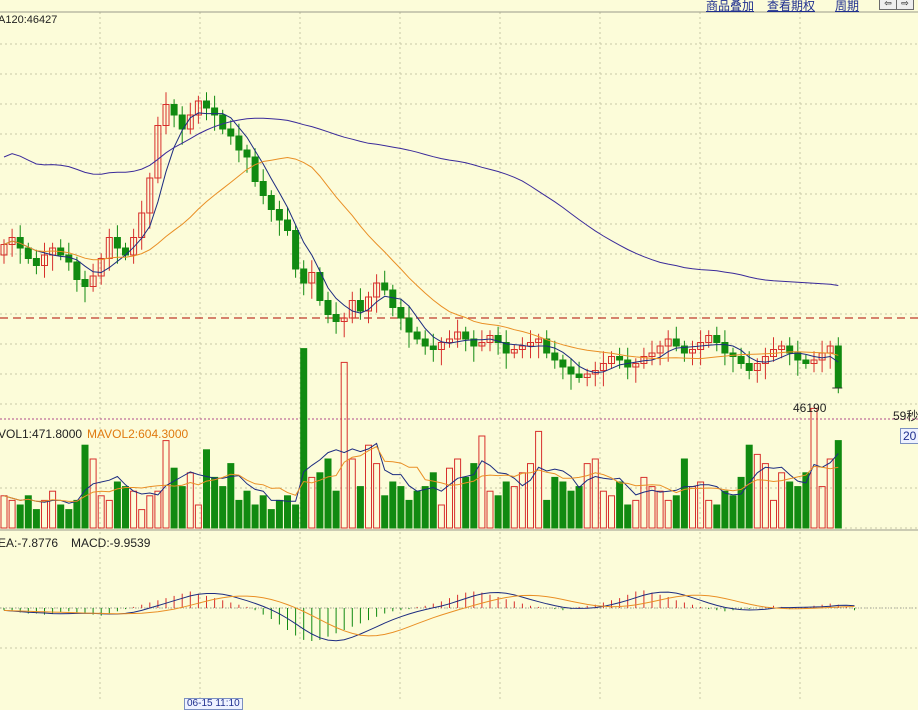  I want to click on volume-ma-line, so click(421, 473).